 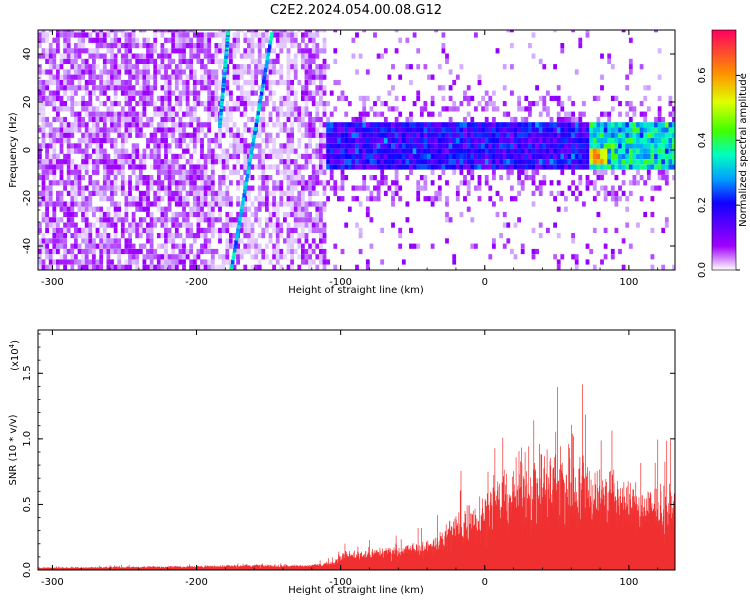 What do you see at coordinates (236, 242) in the screenshot?
I see `streak-0-segment` at bounding box center [236, 242].